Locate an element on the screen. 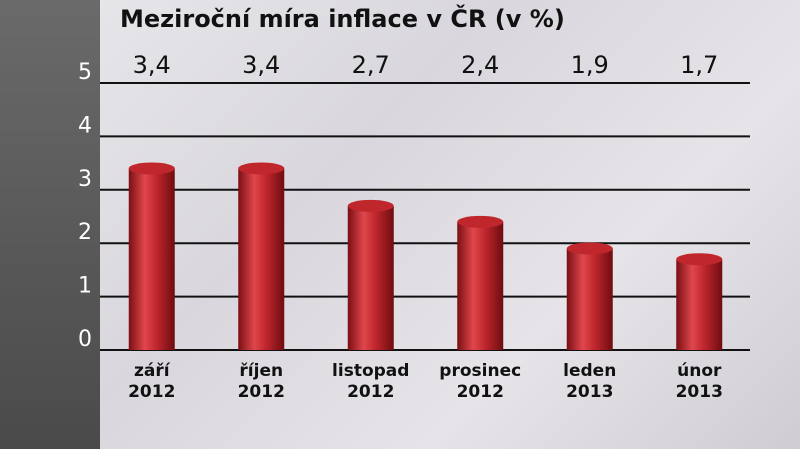 Image resolution: width=800 pixels, height=449 pixels. x-tick-label: únor 2013 is located at coordinates (699, 381).